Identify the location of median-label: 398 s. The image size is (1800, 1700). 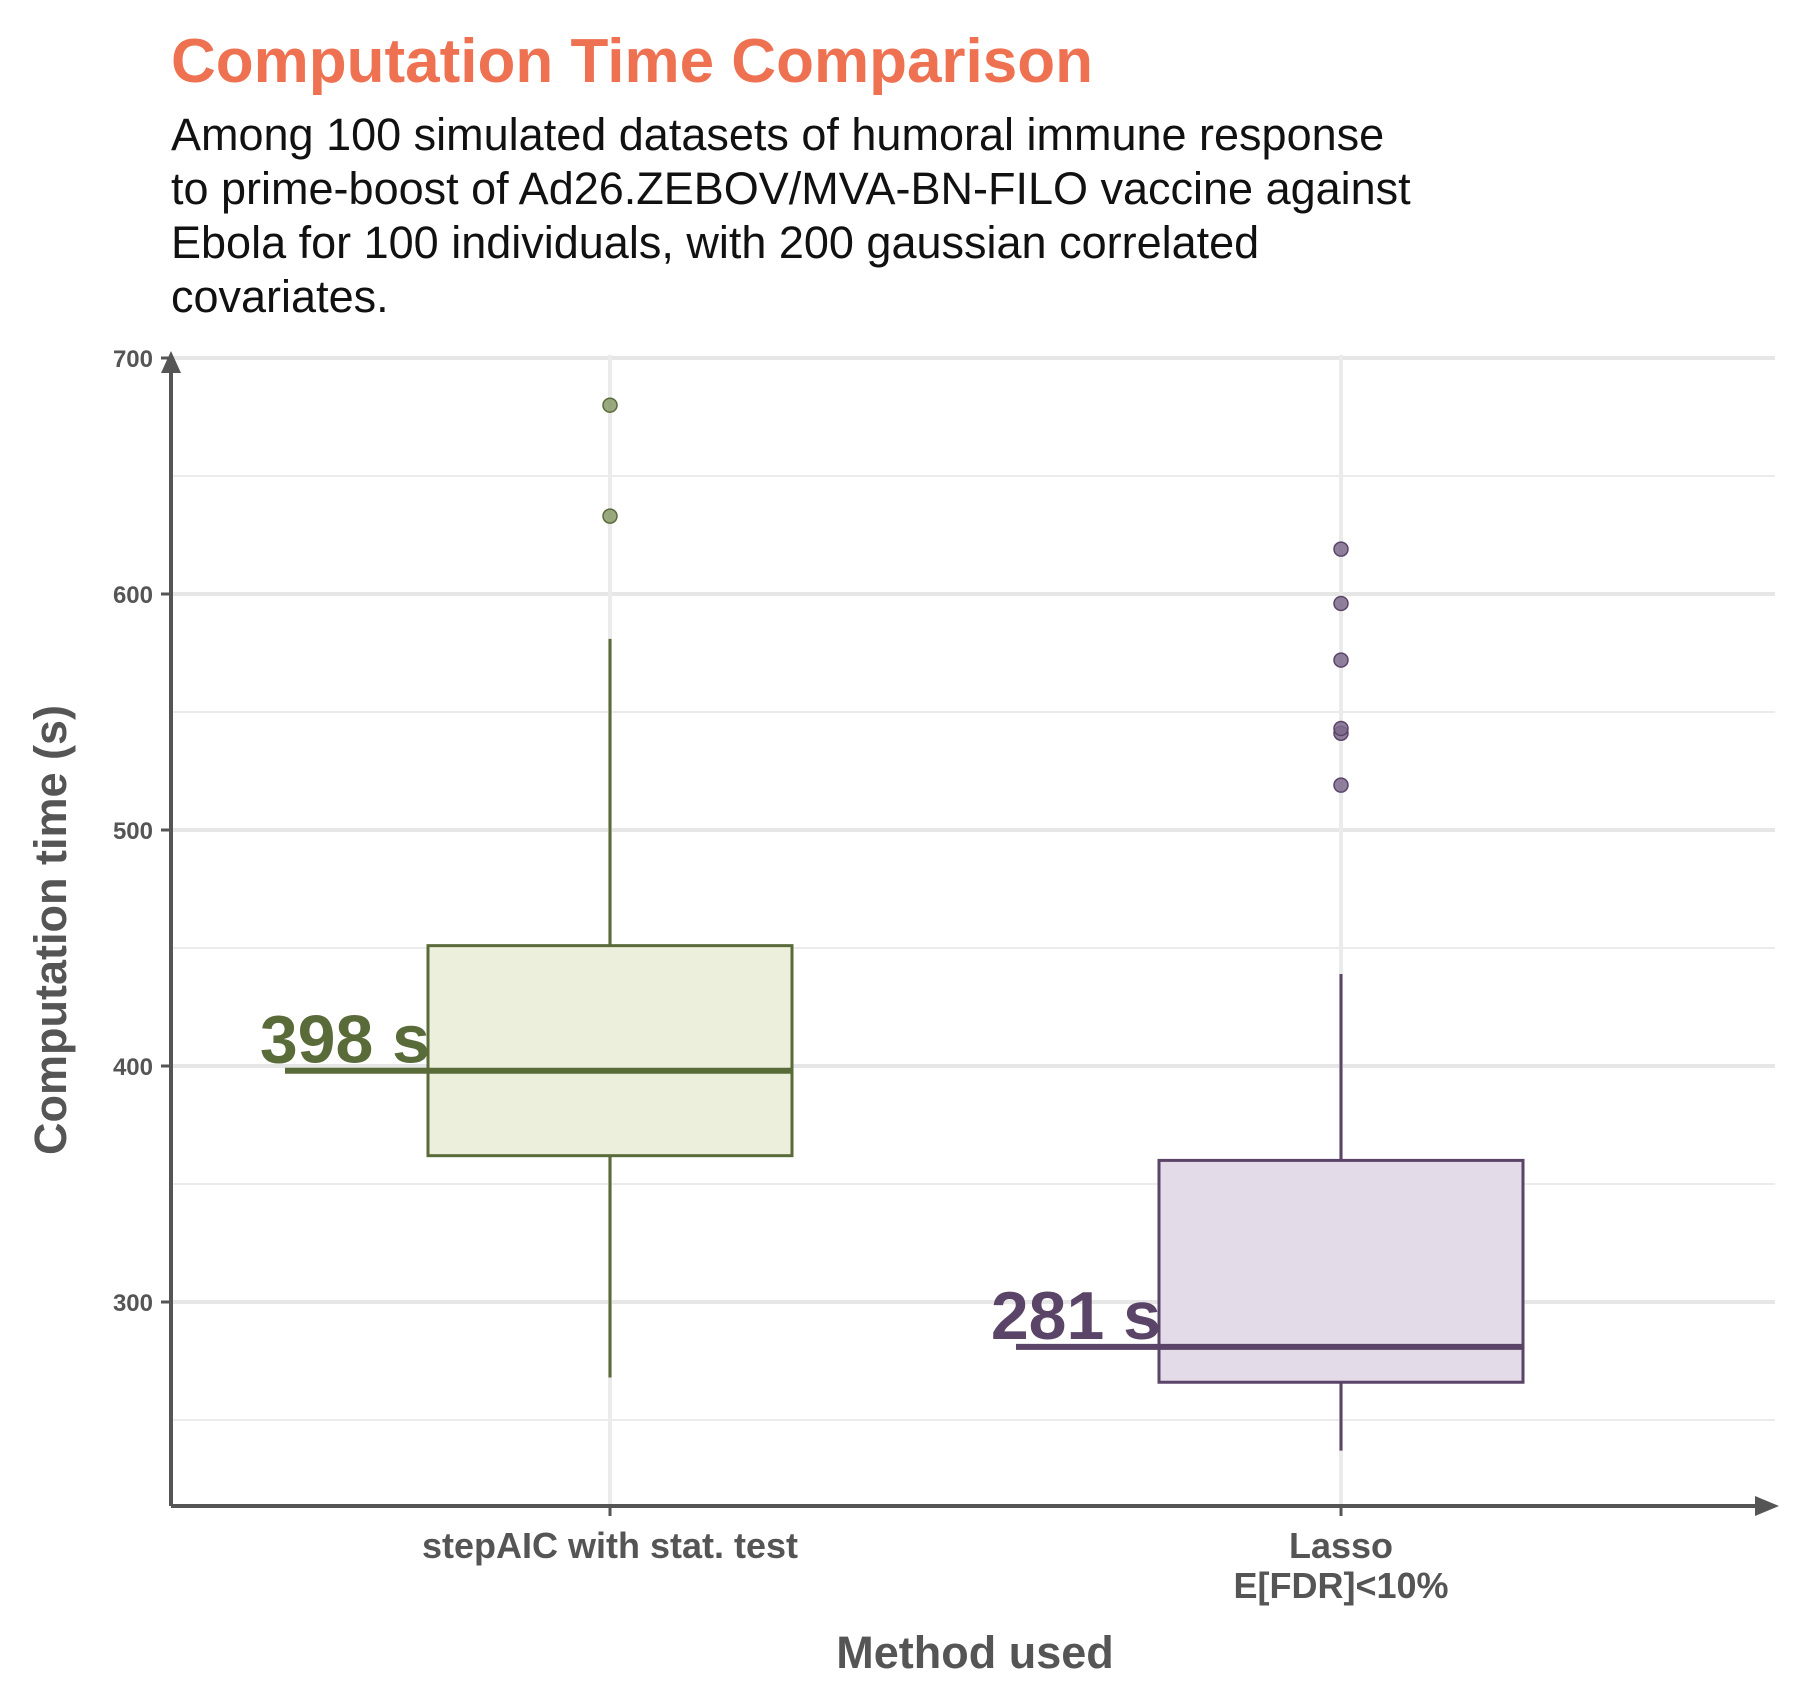
(345, 1040).